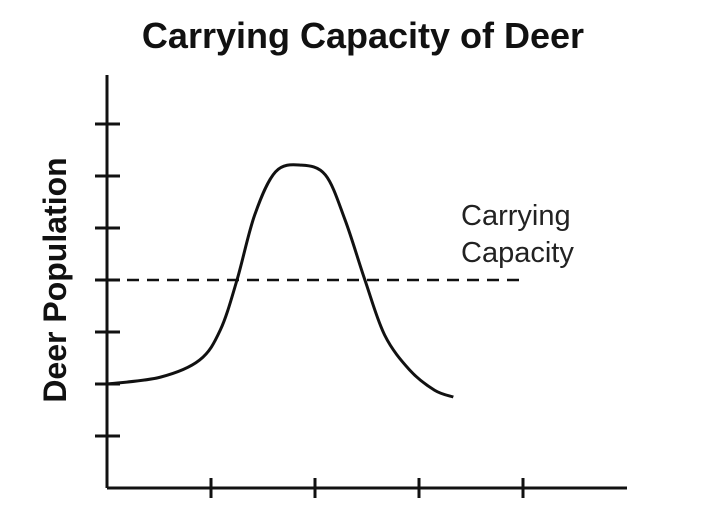 The image size is (702, 512). What do you see at coordinates (363, 35) in the screenshot?
I see `chart-title: Carrying Capacity of Deer` at bounding box center [363, 35].